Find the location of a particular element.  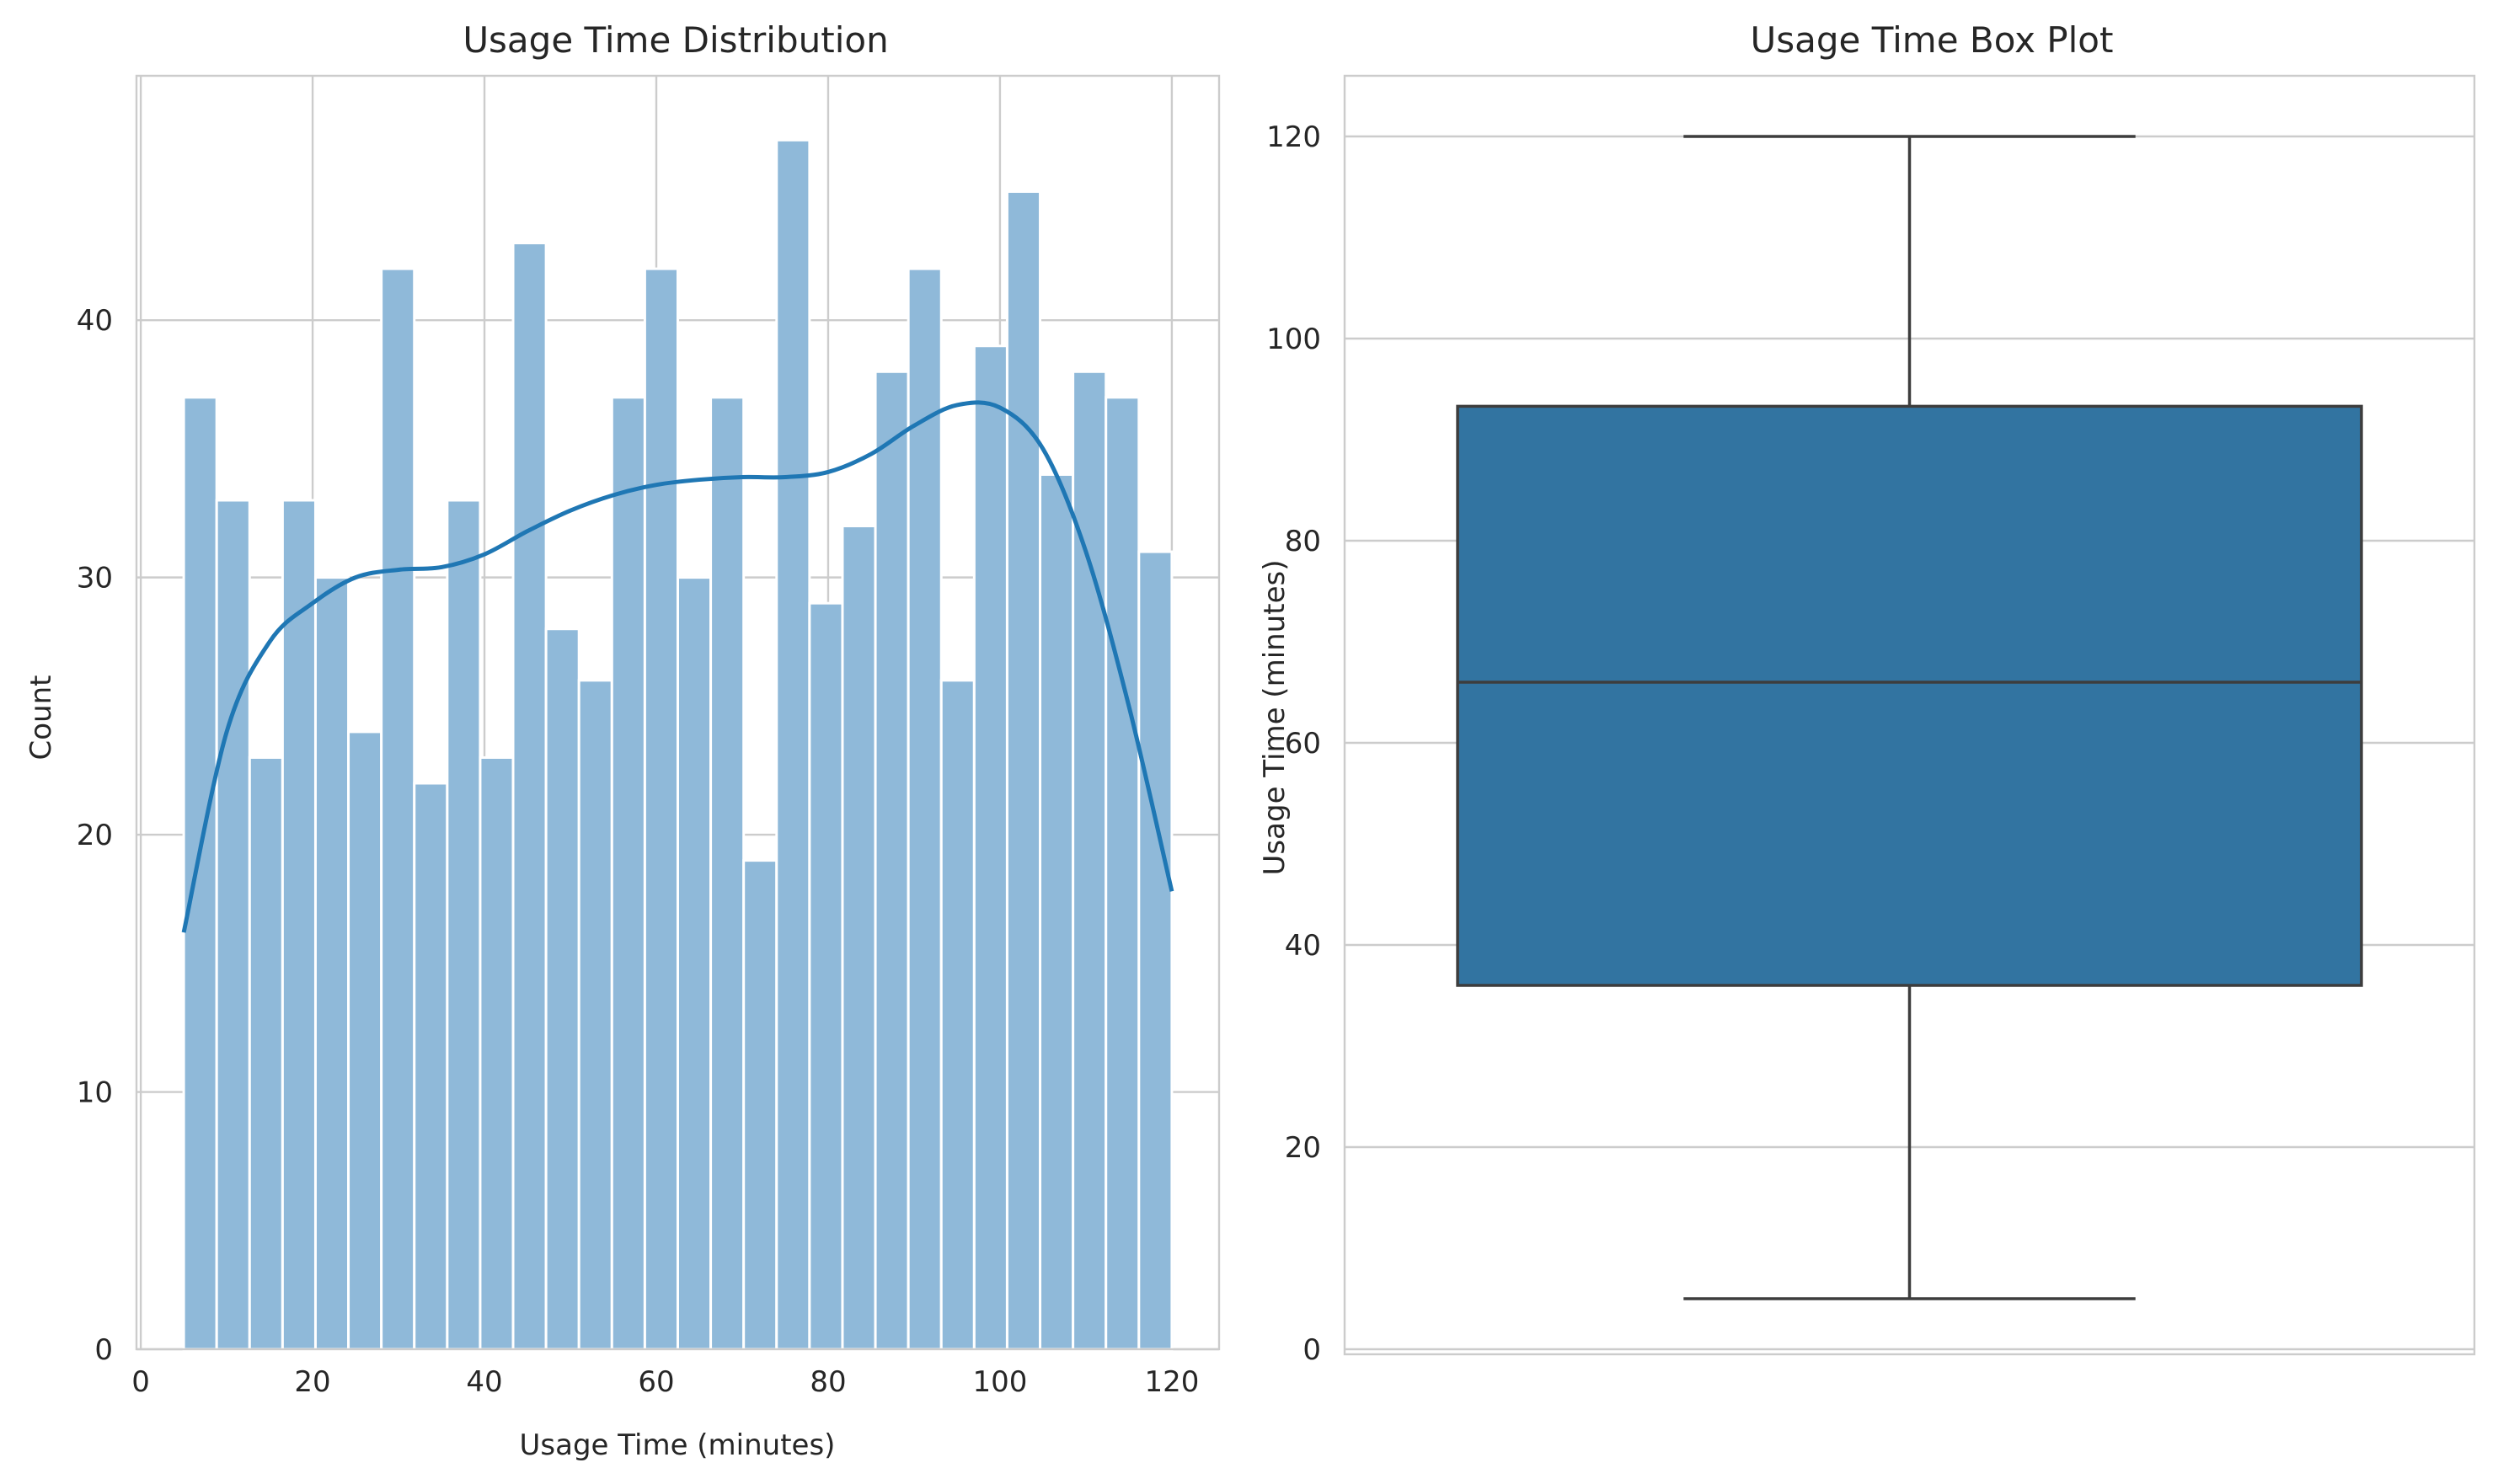

boxplot-y-tick-label: 60 is located at coordinates (1303, 744).